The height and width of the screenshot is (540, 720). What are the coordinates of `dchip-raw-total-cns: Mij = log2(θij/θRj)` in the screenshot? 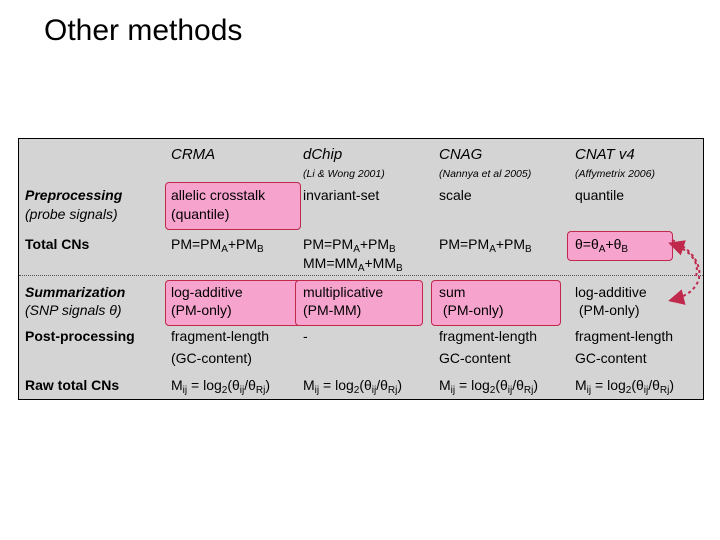 It's located at (353, 386).